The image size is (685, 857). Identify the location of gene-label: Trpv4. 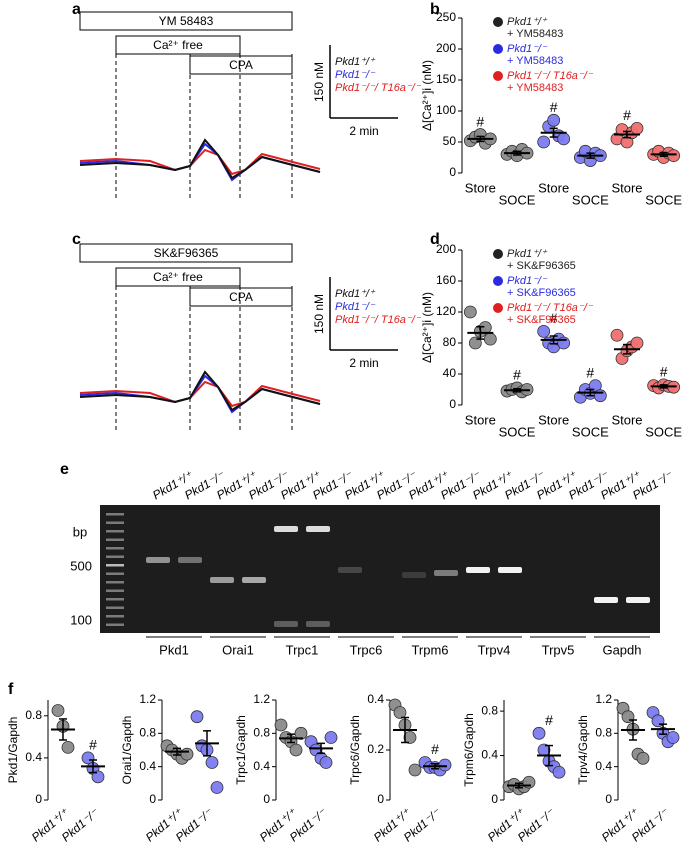
(494, 649).